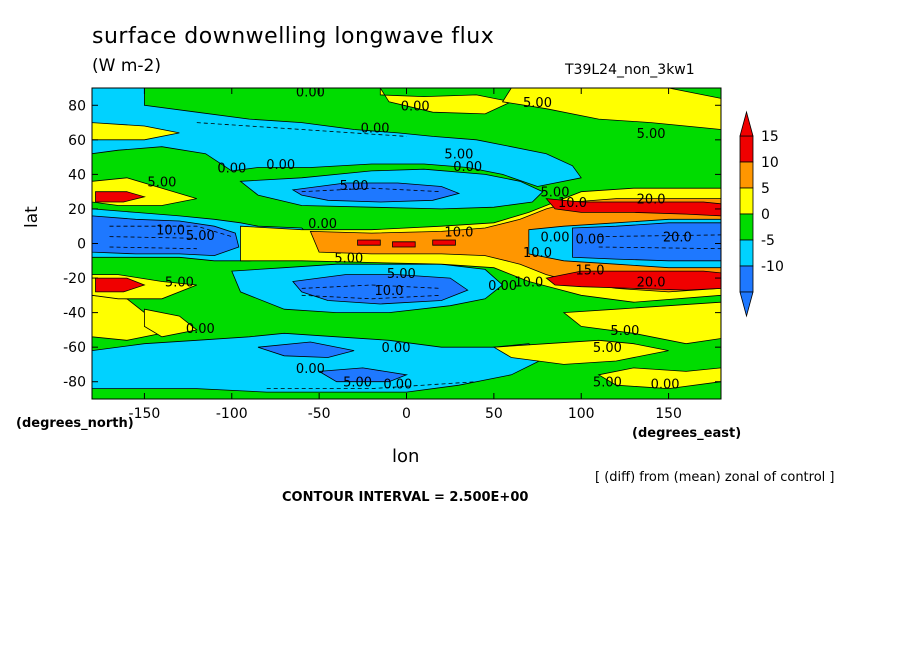  Describe the element at coordinates (74, 383) in the screenshot. I see `y-tick-label: -80` at that location.